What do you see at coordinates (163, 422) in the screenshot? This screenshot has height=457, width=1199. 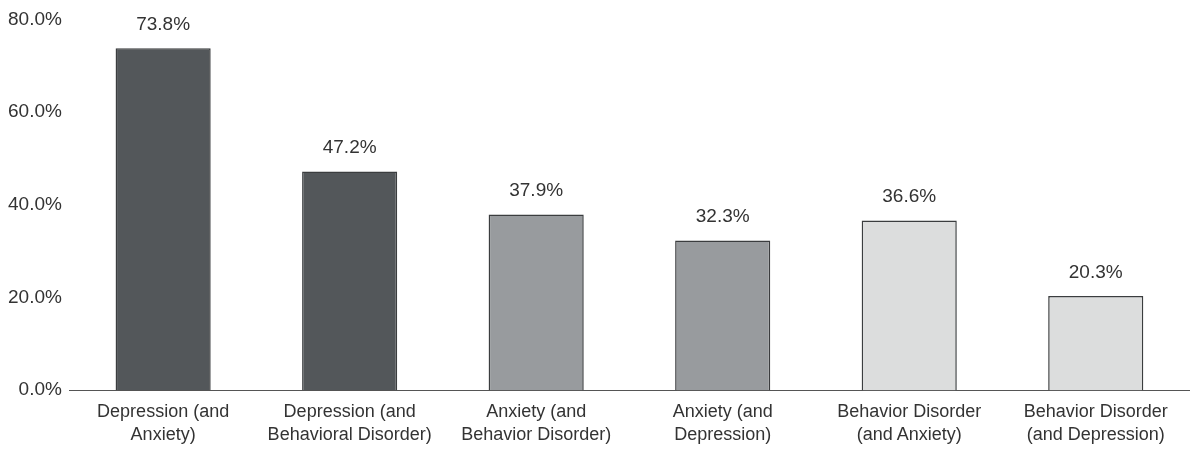 I see `x-tick-label: Depression (and Anxiety)` at bounding box center [163, 422].